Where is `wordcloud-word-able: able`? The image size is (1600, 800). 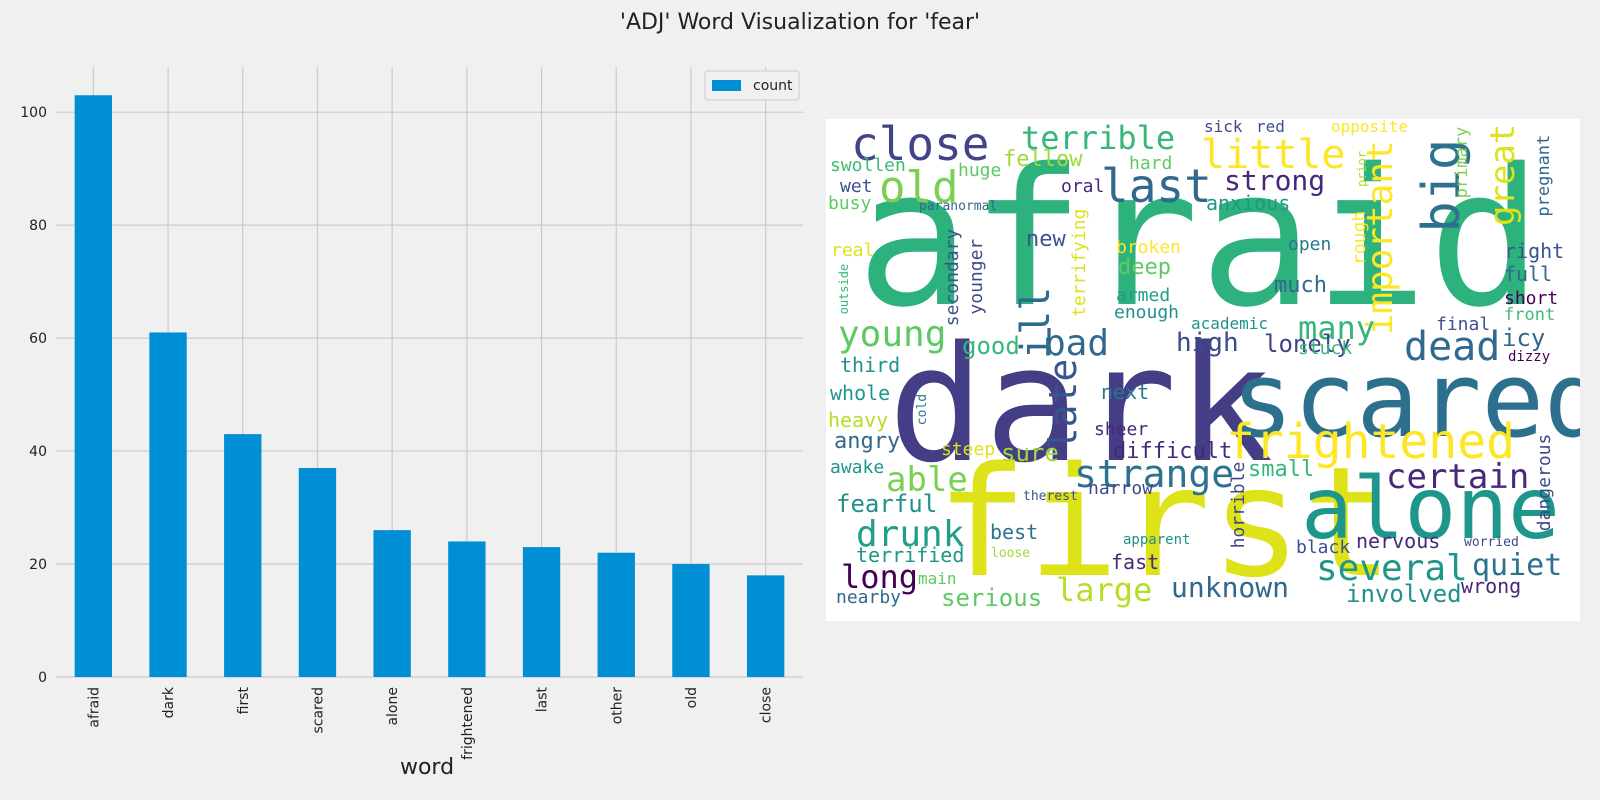 wordcloud-word-able: able is located at coordinates (927, 480).